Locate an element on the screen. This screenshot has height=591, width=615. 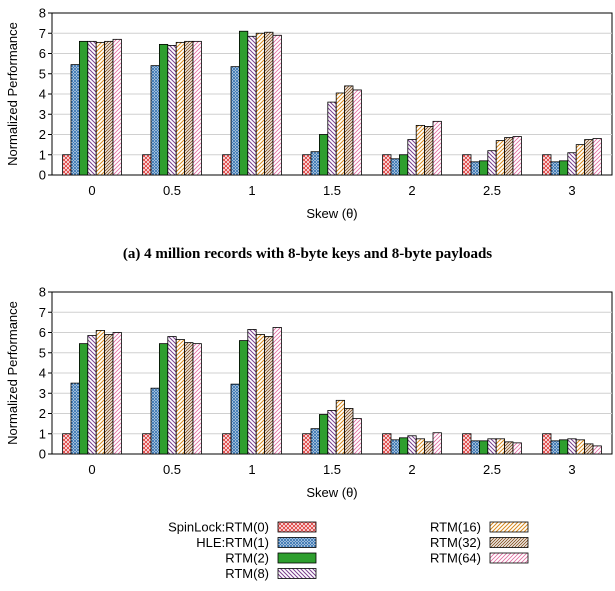
legend-label: RTM(2) is located at coordinates (247, 558).